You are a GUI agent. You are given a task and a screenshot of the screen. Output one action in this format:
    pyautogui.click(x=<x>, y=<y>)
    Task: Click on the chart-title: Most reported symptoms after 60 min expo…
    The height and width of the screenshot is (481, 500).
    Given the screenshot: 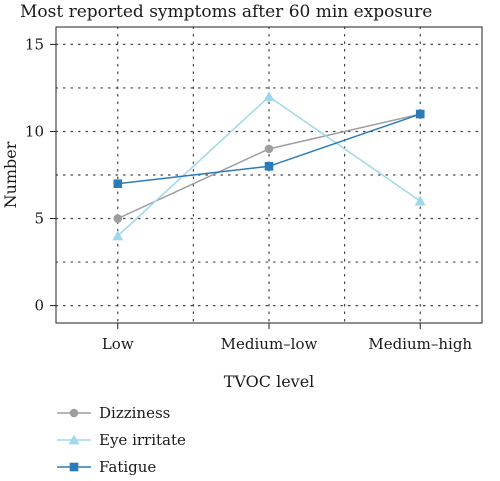 What is the action you would take?
    pyautogui.click(x=226, y=12)
    